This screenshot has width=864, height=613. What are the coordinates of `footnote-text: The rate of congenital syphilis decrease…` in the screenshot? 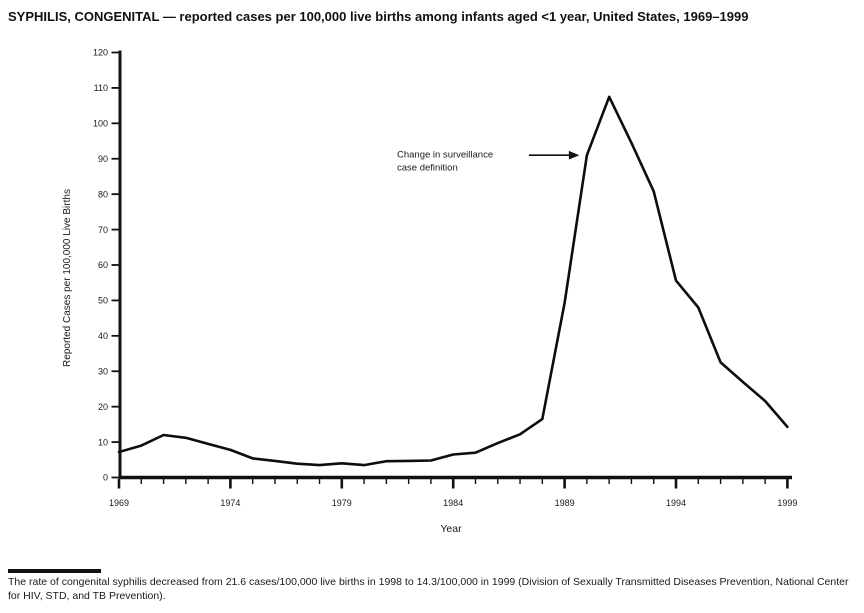 It's located at (428, 589).